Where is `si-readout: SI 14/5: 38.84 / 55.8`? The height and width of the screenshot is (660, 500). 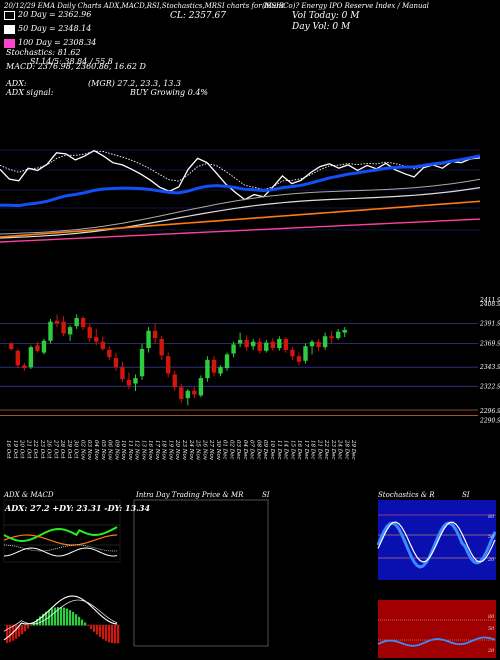 si-readout: SI 14/5: 38.84 / 55.8 is located at coordinates (71, 61).